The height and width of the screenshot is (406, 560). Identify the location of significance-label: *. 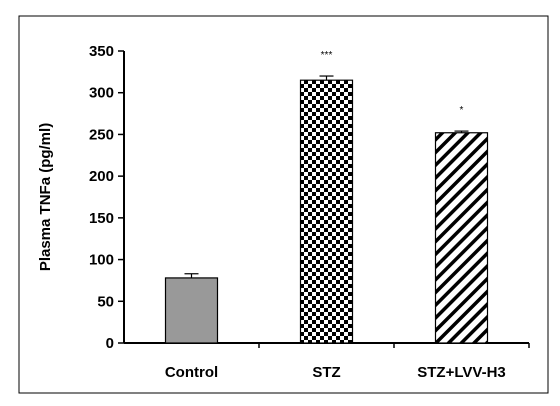
(462, 110).